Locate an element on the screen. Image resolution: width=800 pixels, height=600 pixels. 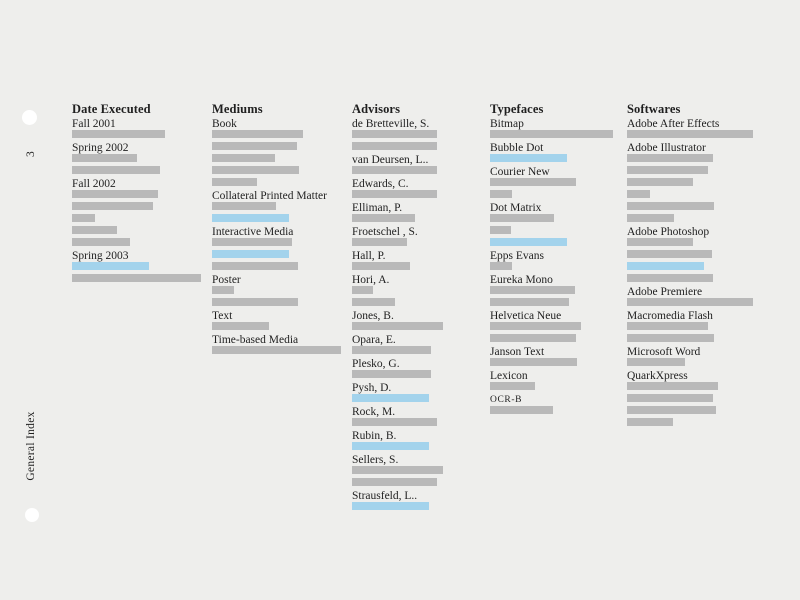
group-strausfeld-l: Strausfeld, L.. is located at coordinates (422, 500).